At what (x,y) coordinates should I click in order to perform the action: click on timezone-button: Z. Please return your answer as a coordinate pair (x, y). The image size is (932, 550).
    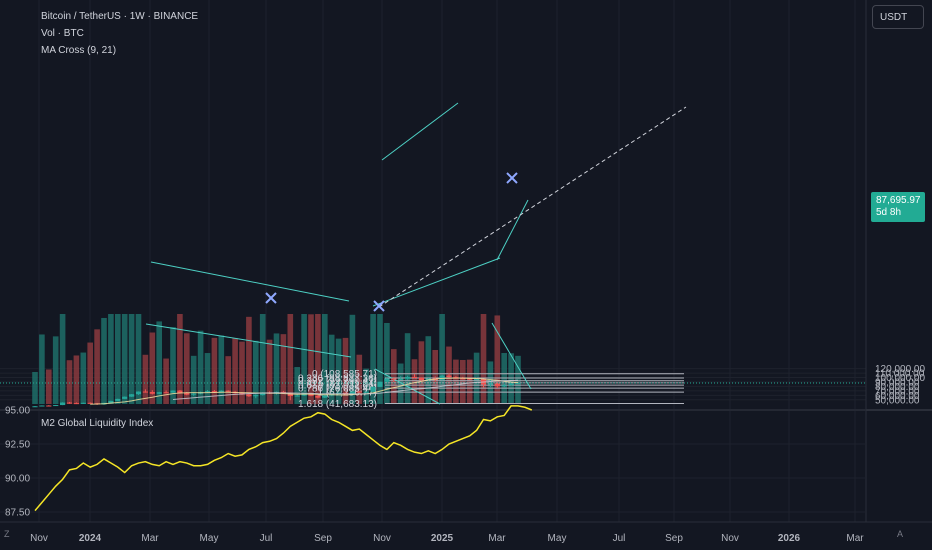
    Looking at the image, I should click on (7, 534).